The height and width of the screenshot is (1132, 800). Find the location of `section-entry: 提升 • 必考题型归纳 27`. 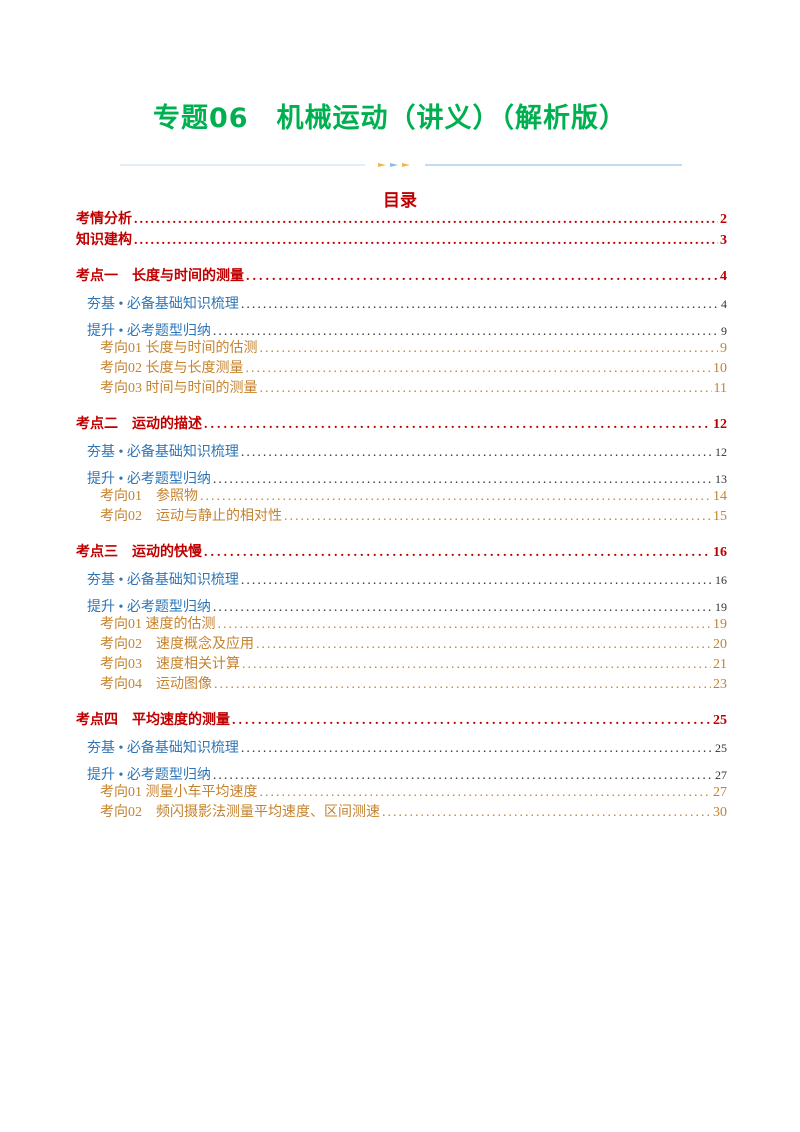

section-entry: 提升 • 必考题型归纳 27 is located at coordinates (401, 775).